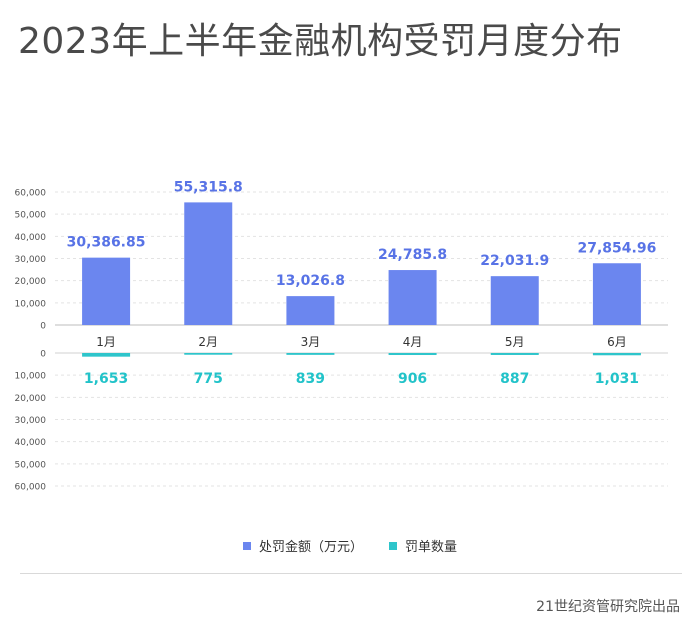 This screenshot has width=700, height=638. What do you see at coordinates (31, 216) in the screenshot?
I see `top-axis-tick-label: 50,000` at bounding box center [31, 216].